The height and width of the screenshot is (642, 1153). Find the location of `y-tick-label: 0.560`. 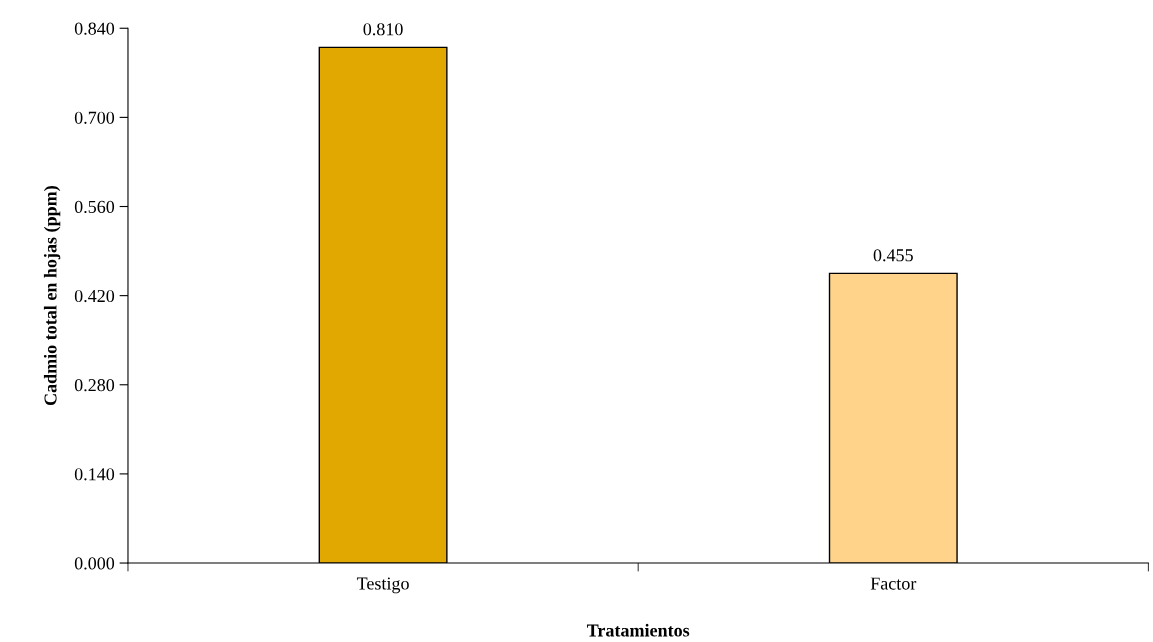

y-tick-label: 0.560 is located at coordinates (94, 207).